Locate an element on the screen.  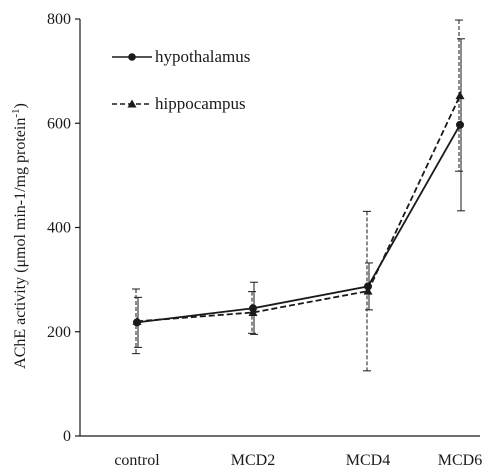
legend-label: hippocampus is located at coordinates (200, 103).